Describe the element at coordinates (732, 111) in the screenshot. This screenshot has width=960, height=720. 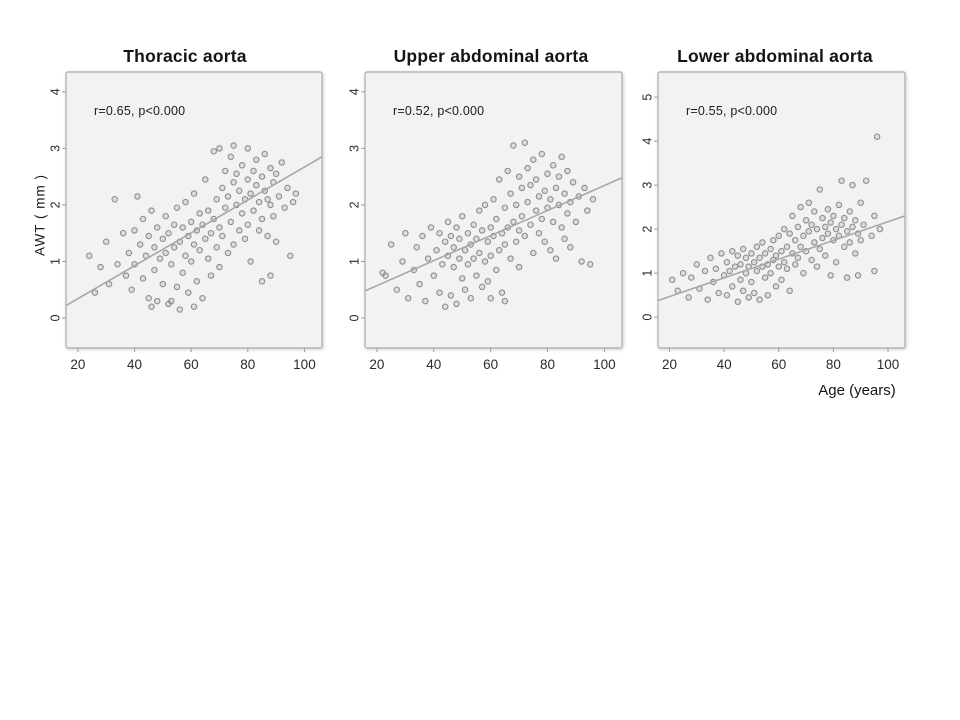
I see `correlation-annotation: r=0.55, p<0.000` at that location.